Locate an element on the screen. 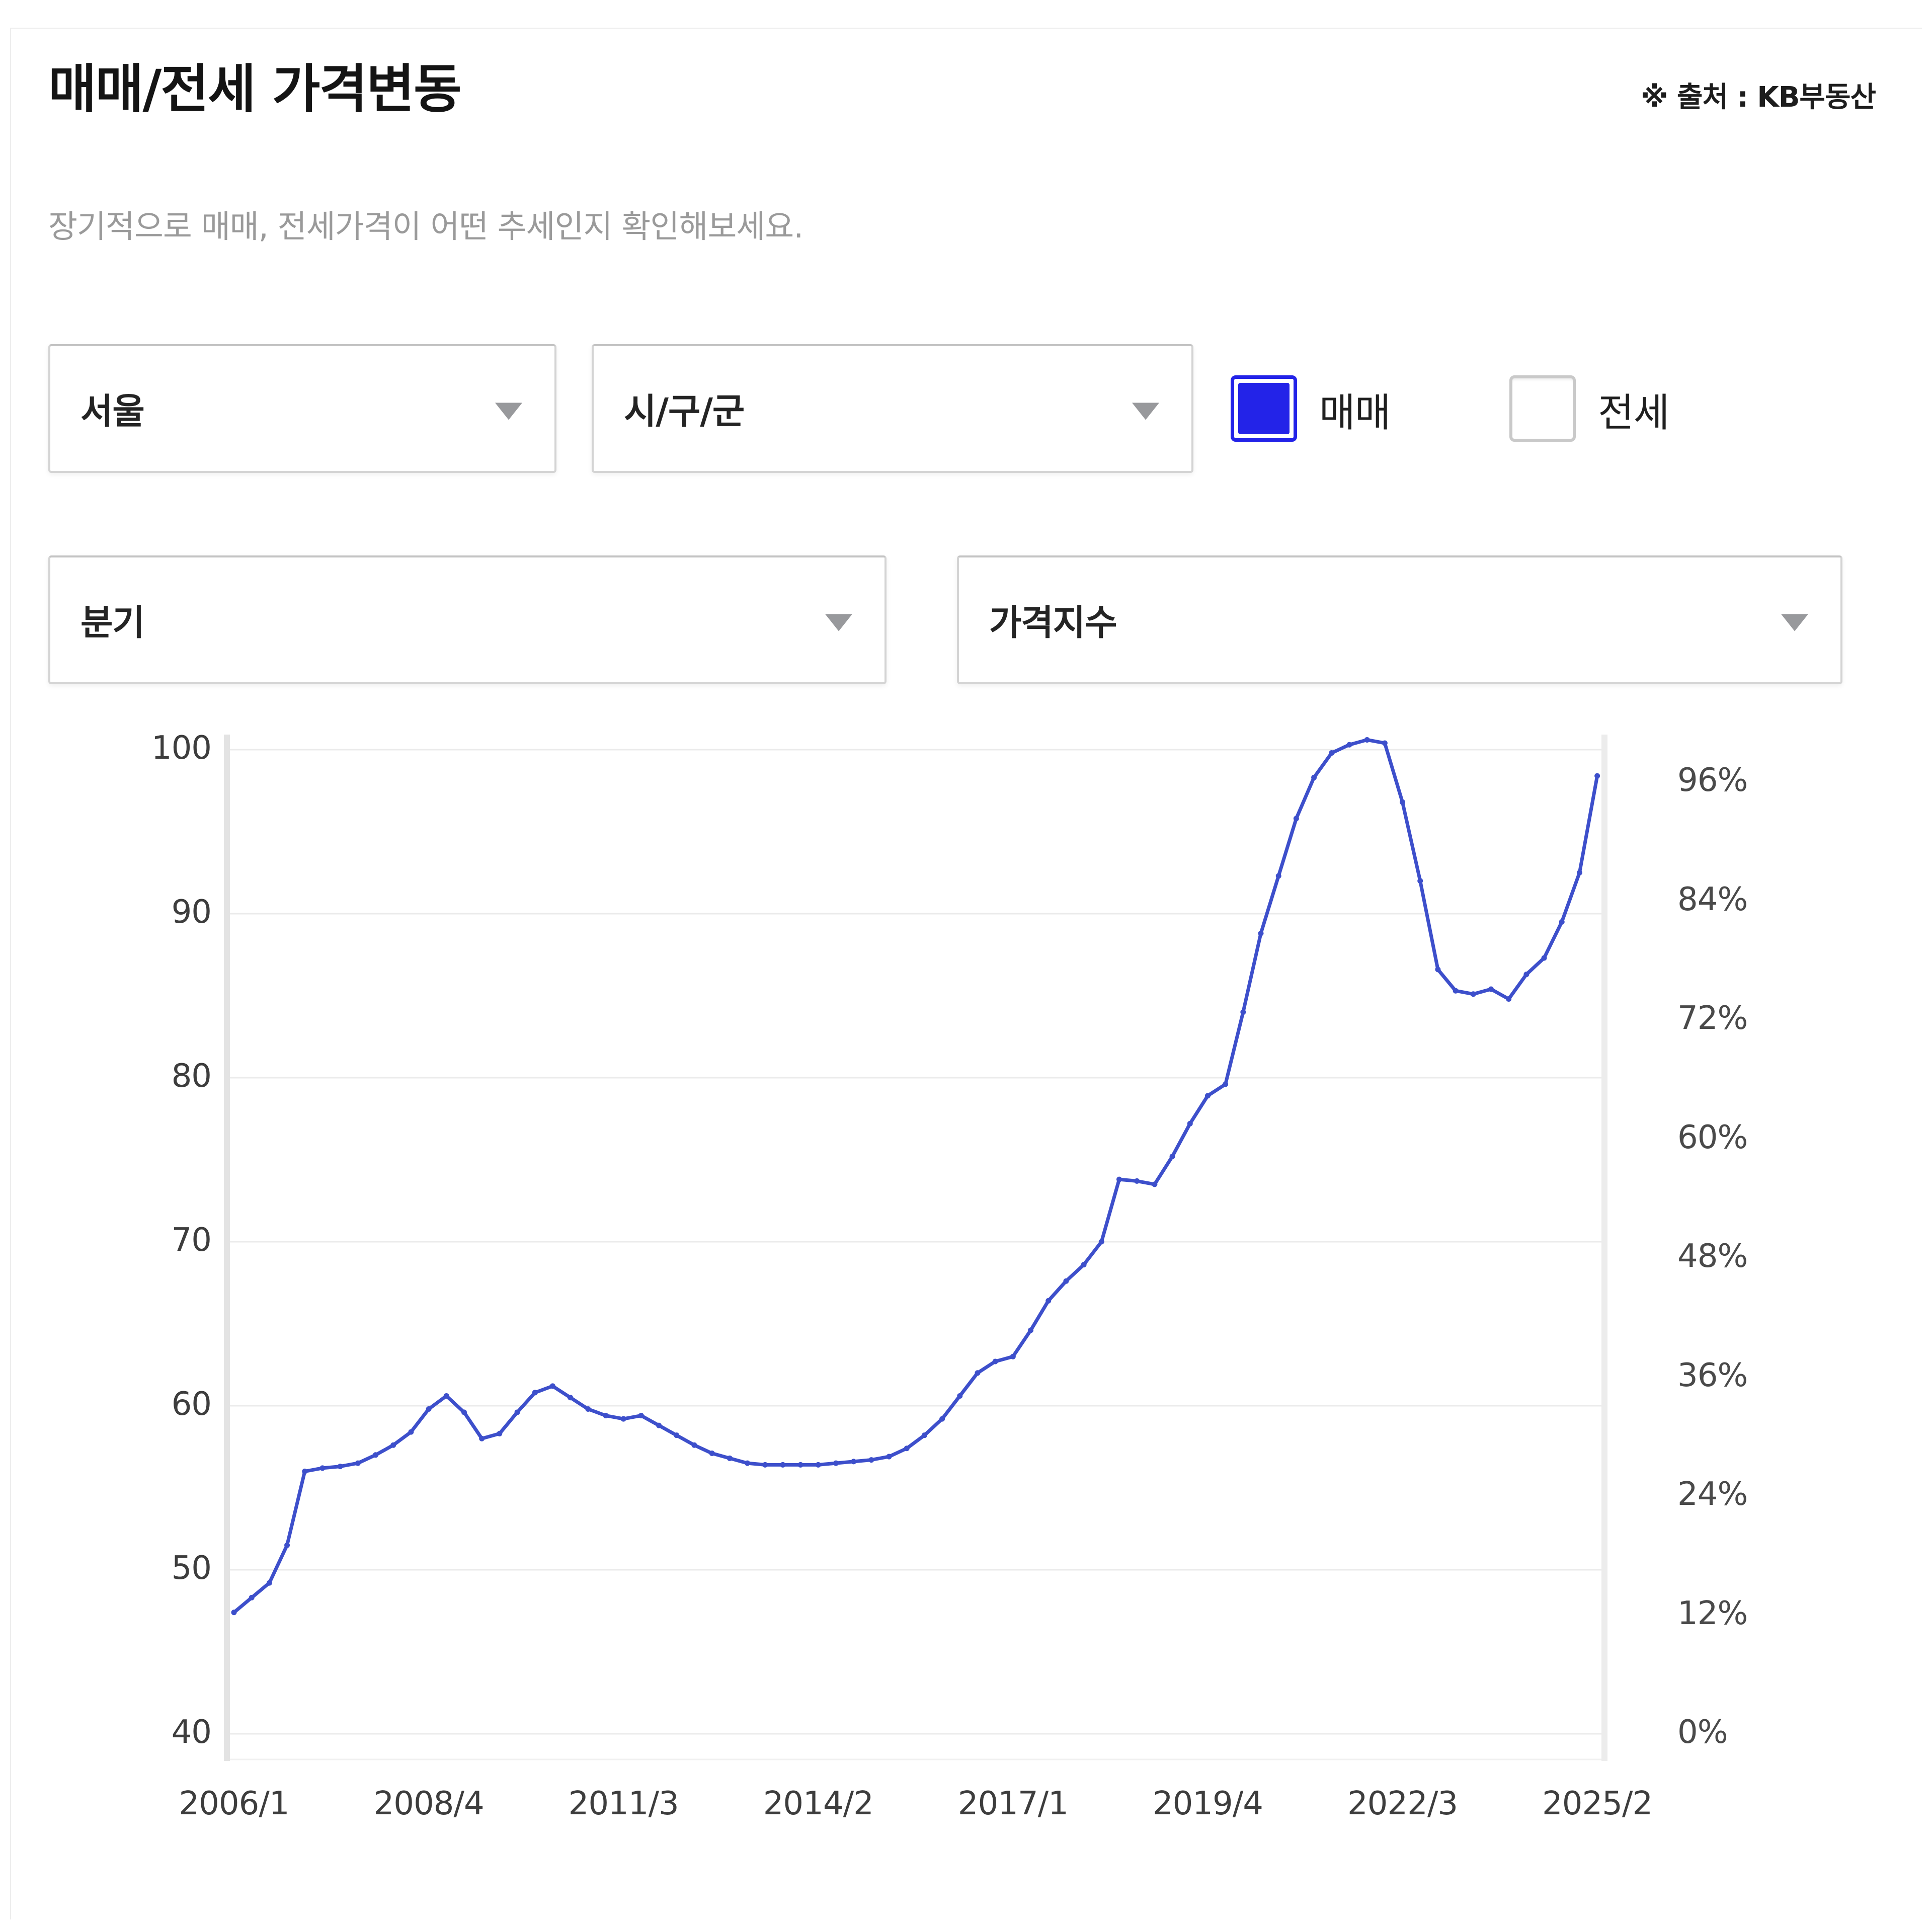  y-axis-bar-right is located at coordinates (1604, 1248).